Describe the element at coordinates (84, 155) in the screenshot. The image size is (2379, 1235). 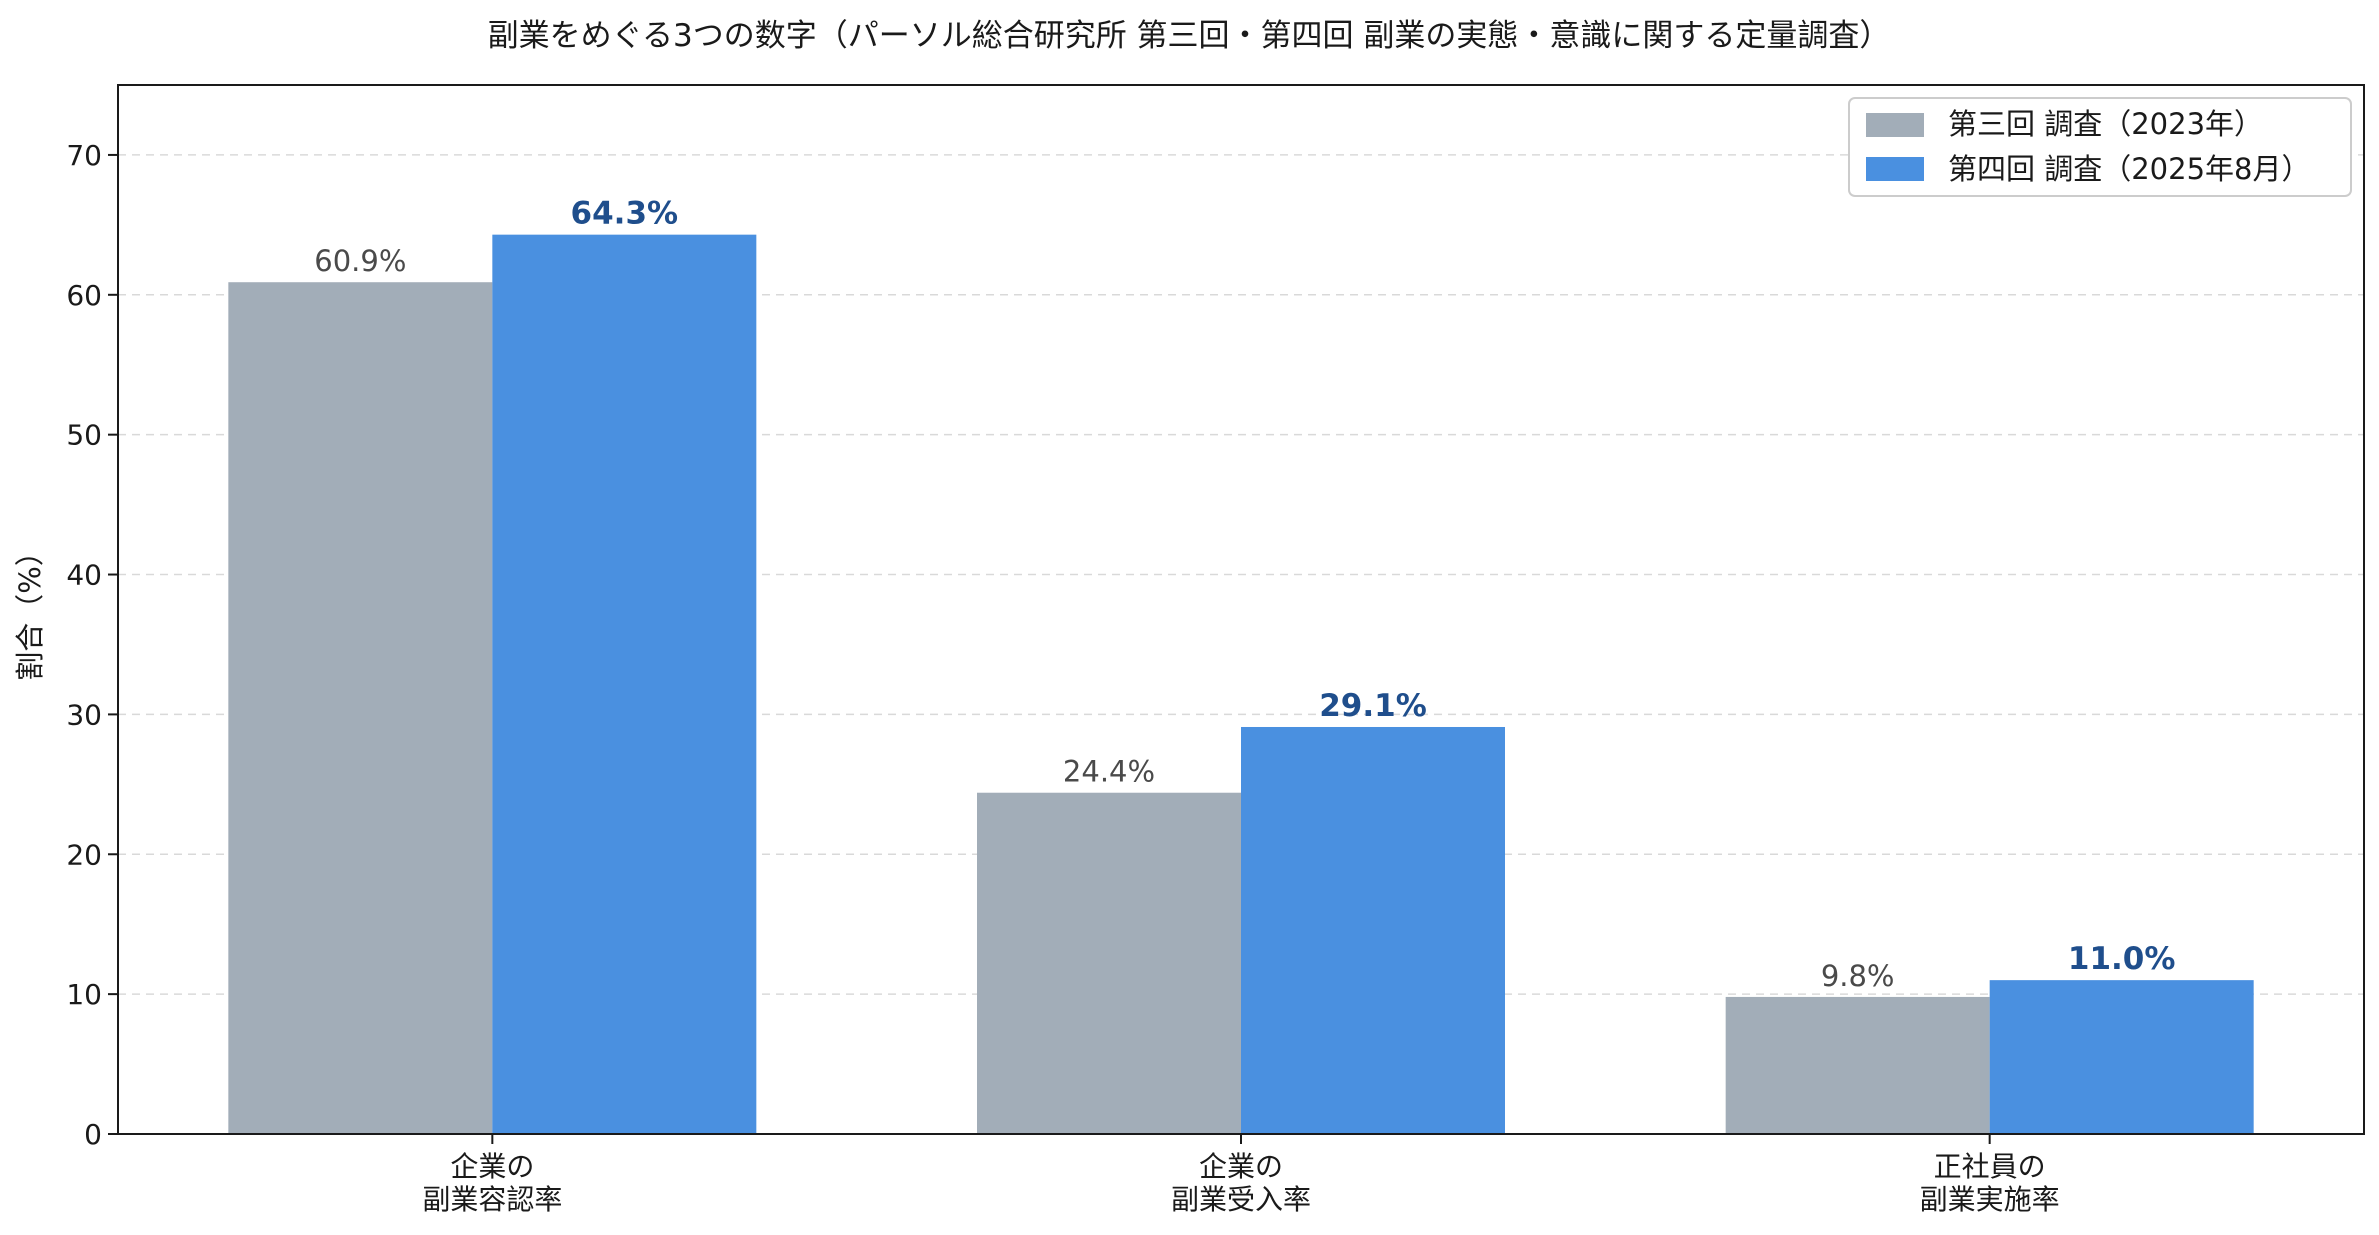
I see `y-tick-label: 70` at that location.